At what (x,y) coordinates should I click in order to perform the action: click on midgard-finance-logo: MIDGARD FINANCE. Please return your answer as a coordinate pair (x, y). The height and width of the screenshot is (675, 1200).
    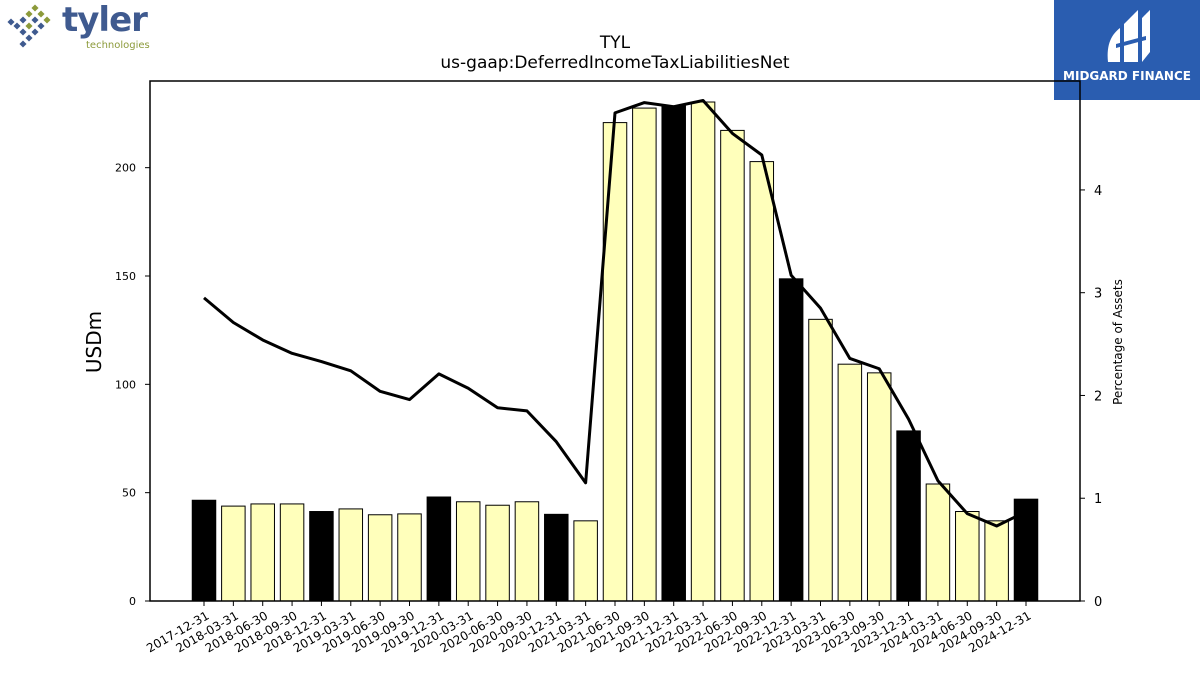
    Looking at the image, I should click on (1127, 50).